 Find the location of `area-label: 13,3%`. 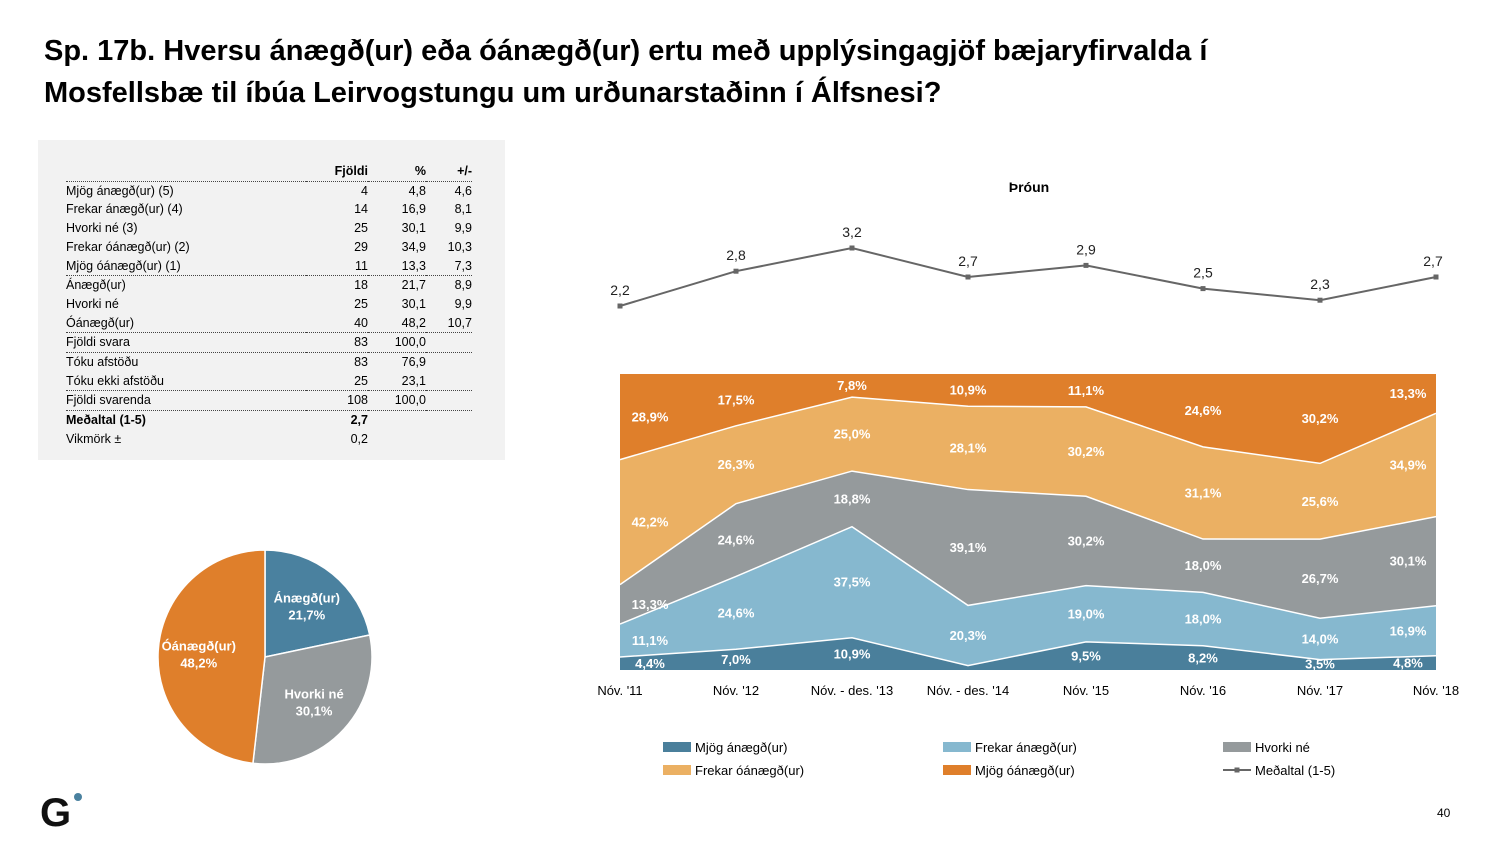

area-label: 13,3% is located at coordinates (650, 604).